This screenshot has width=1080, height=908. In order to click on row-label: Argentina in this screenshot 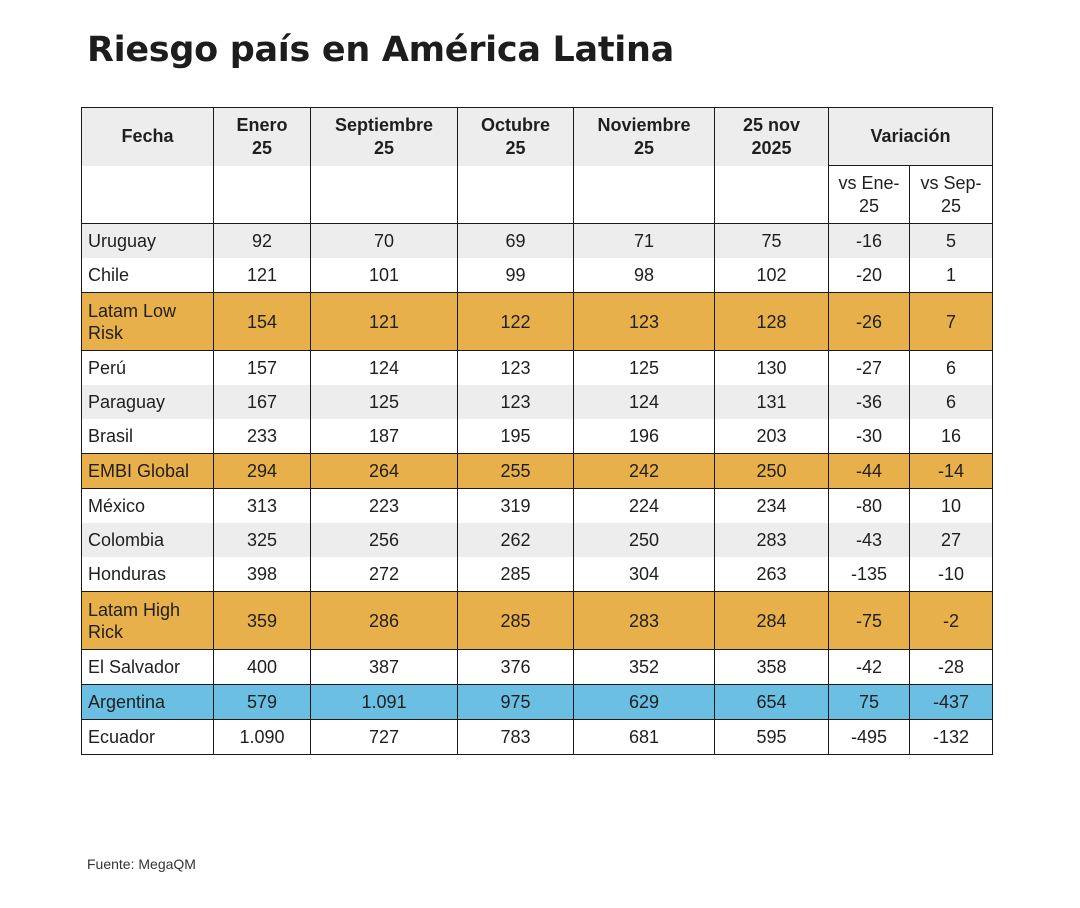, I will do `click(147, 702)`.